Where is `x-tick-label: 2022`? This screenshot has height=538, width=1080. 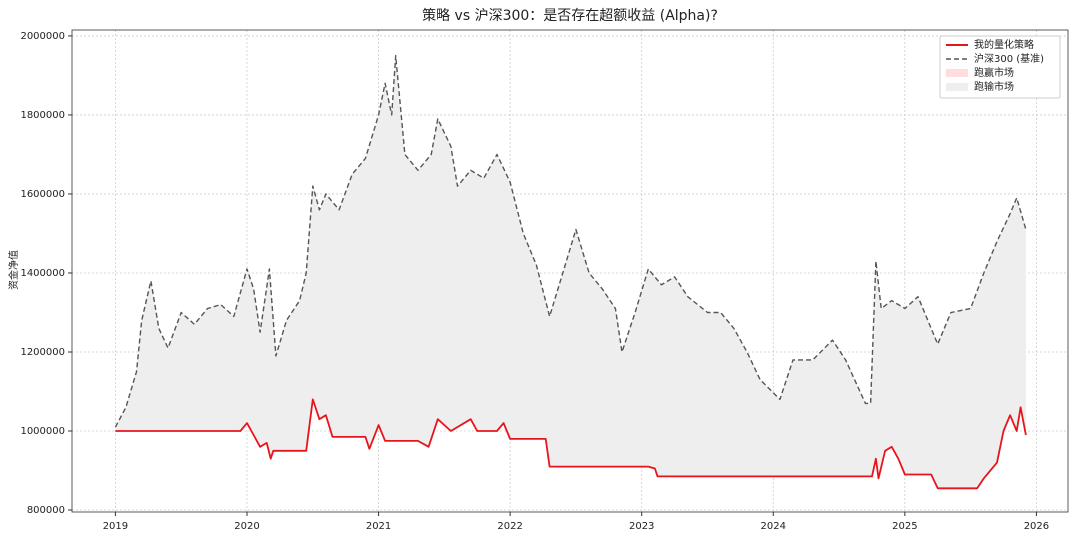 x-tick-label: 2022 is located at coordinates (509, 526).